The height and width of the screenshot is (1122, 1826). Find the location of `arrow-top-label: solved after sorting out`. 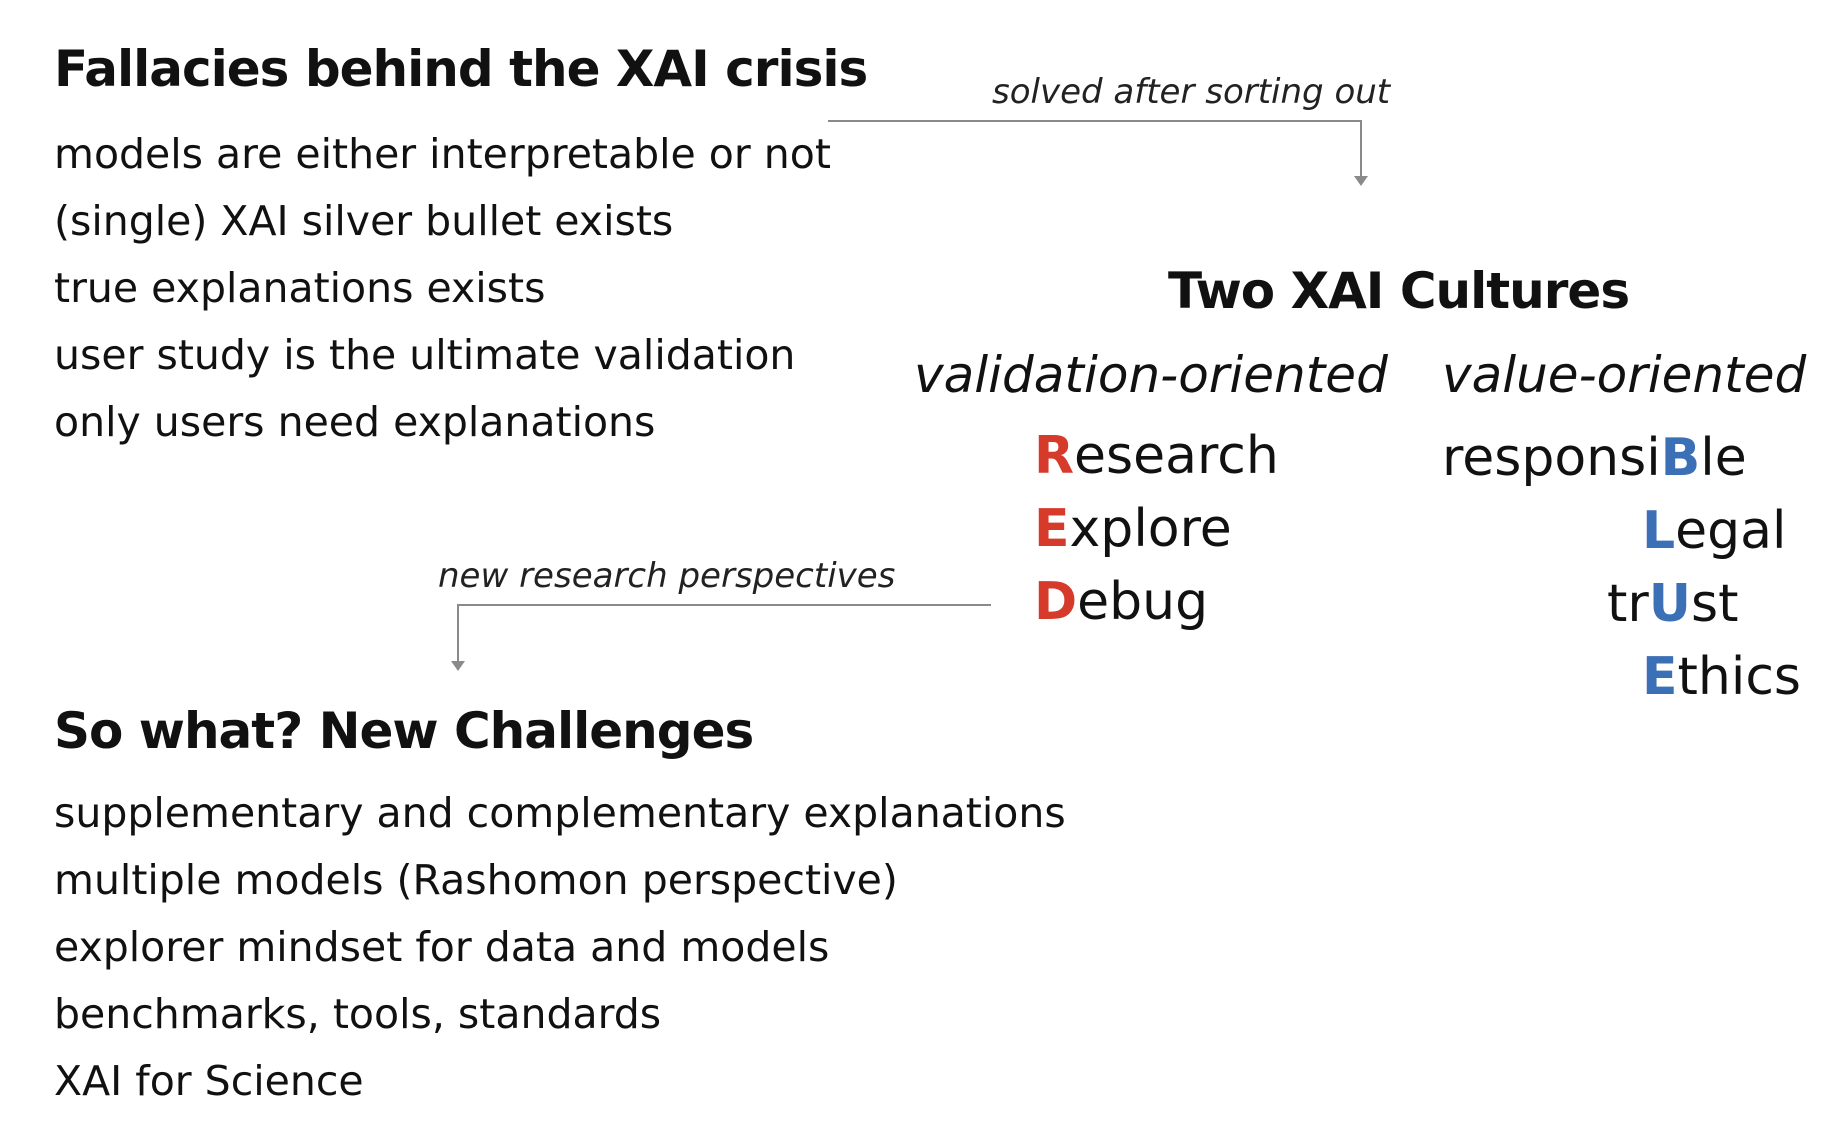

arrow-top-label: solved after sorting out is located at coordinates (1191, 92).